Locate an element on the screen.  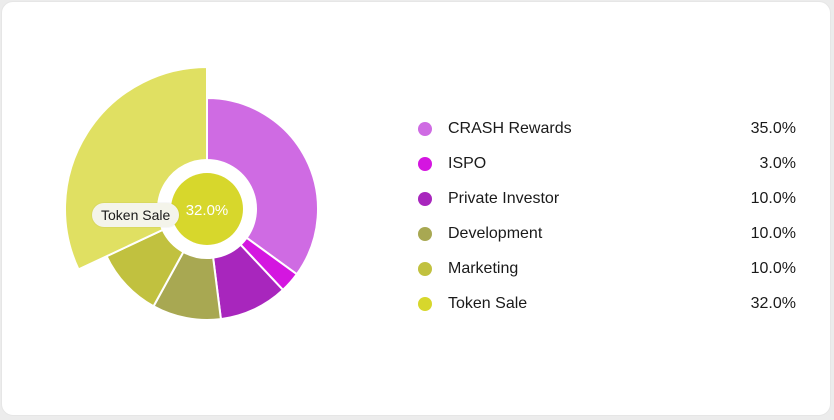
legend-item-private-investor: Private Investor 10.0% is located at coordinates (607, 198).